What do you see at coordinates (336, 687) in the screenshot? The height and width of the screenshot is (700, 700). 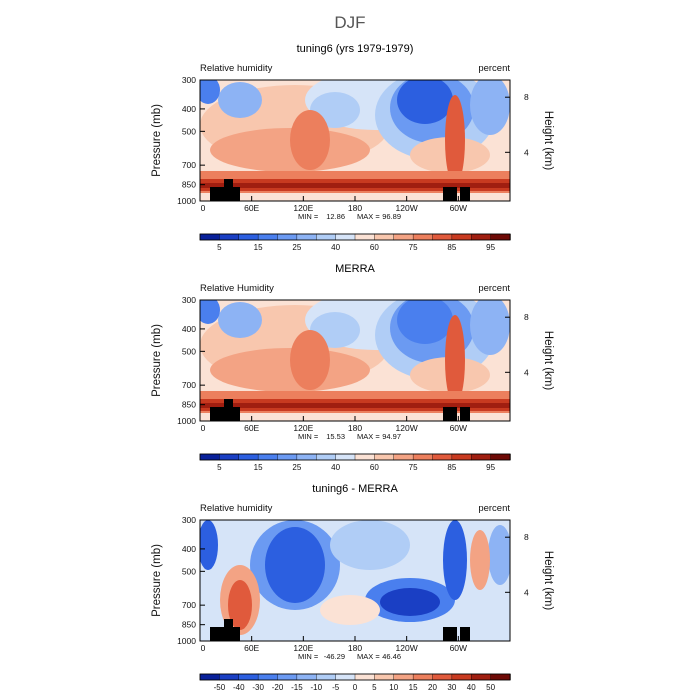 I see `colorbar-label: -5` at bounding box center [336, 687].